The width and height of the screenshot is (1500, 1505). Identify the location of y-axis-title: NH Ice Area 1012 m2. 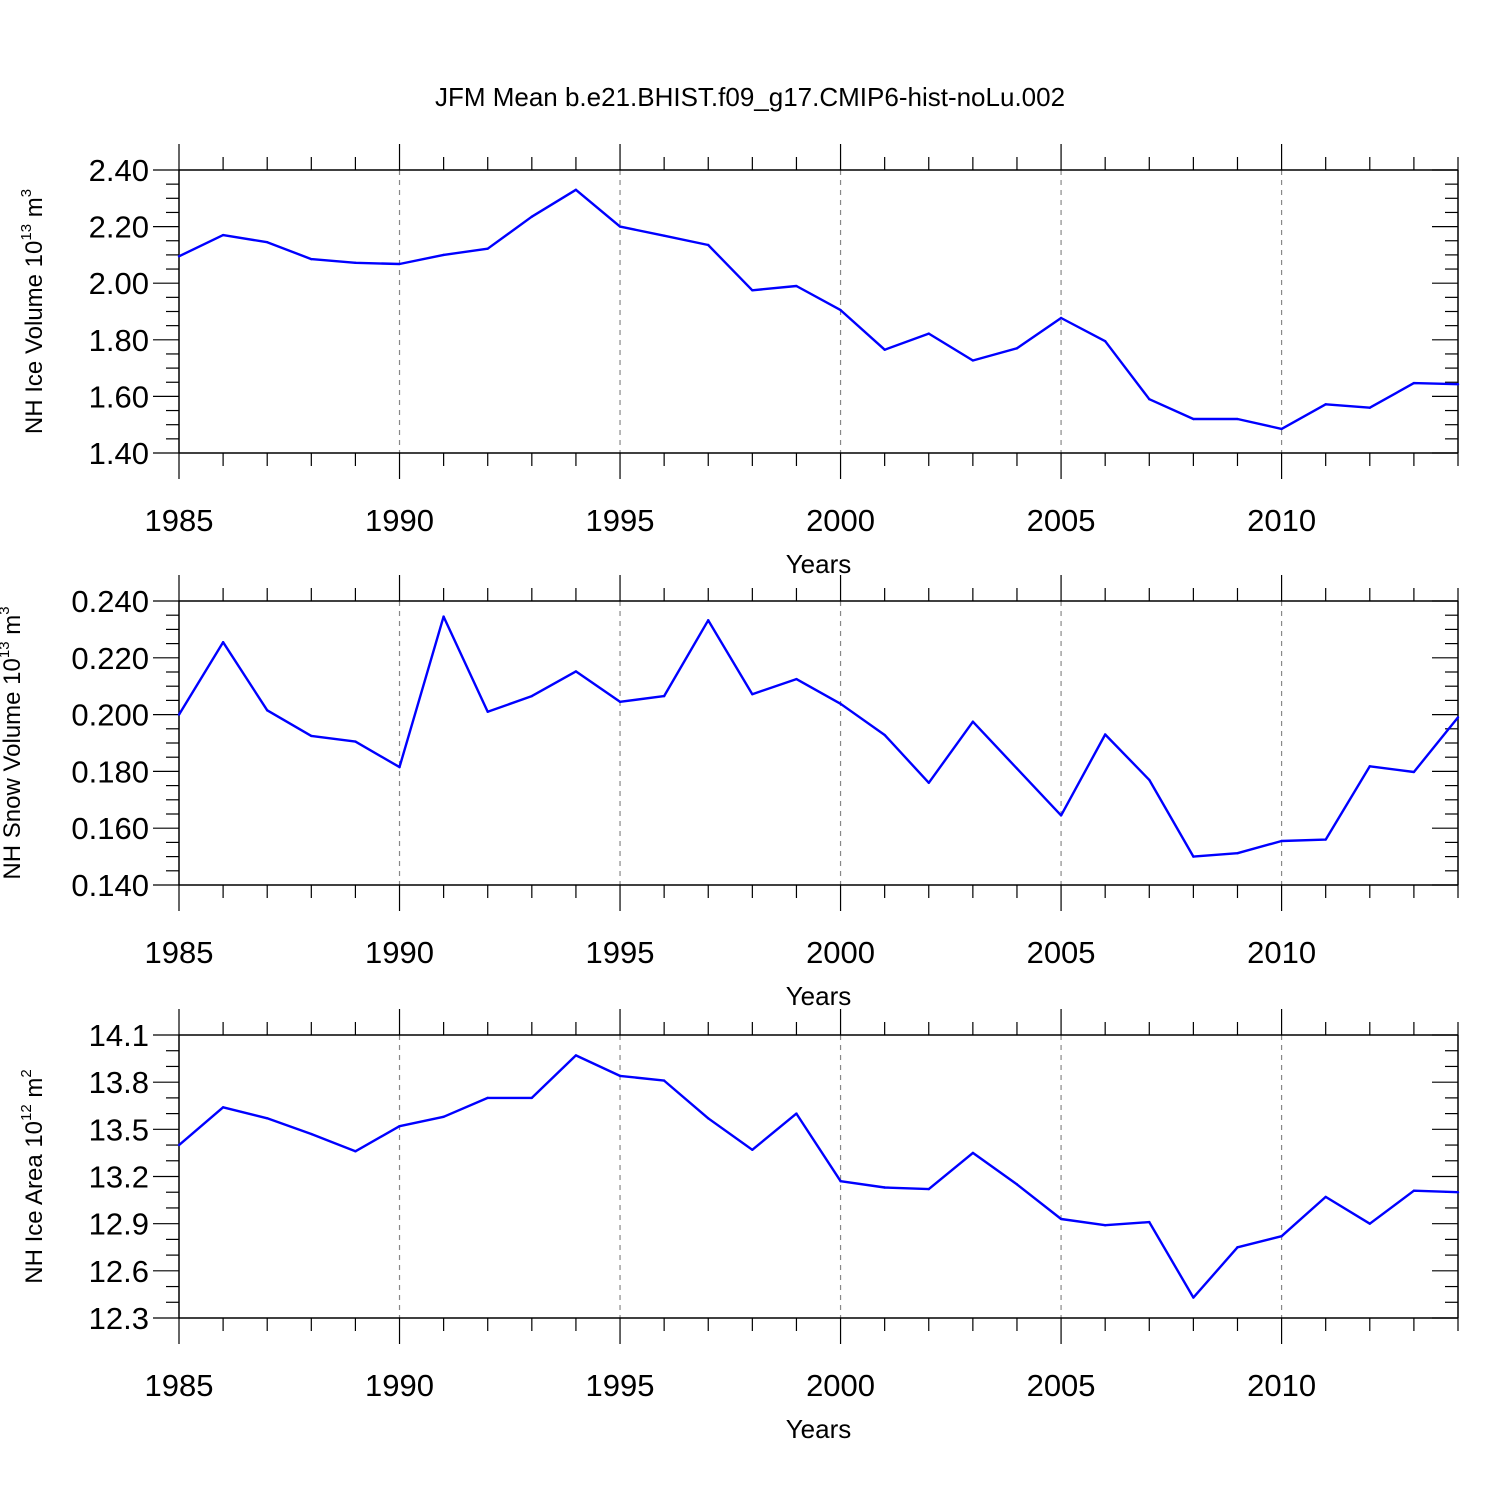
(33, 1176).